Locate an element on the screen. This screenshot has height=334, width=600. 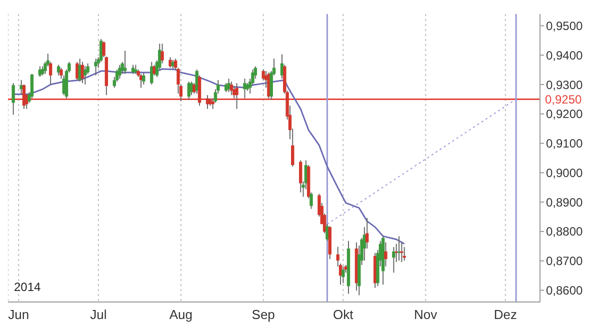
y-tick-label: 0,9200 is located at coordinates (565, 114).